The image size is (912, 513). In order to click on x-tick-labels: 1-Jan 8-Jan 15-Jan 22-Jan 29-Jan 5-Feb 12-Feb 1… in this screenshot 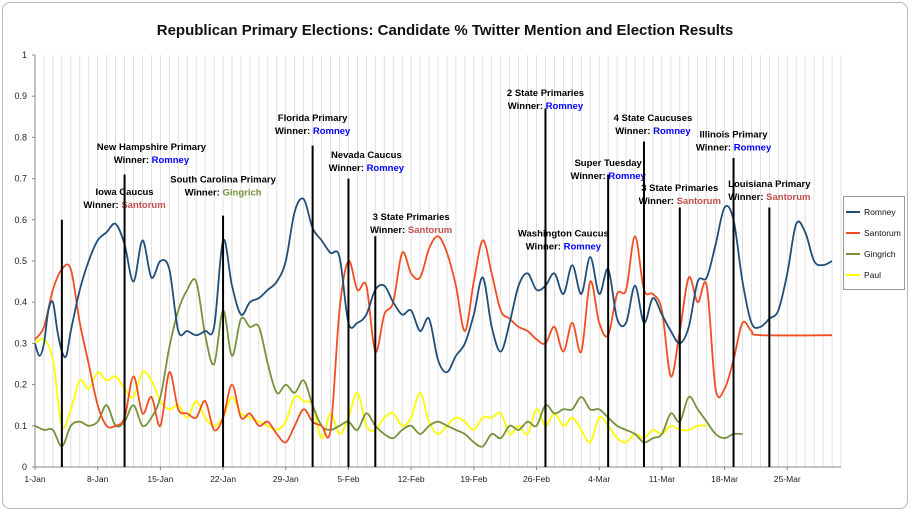, I will do `click(412, 475)`.